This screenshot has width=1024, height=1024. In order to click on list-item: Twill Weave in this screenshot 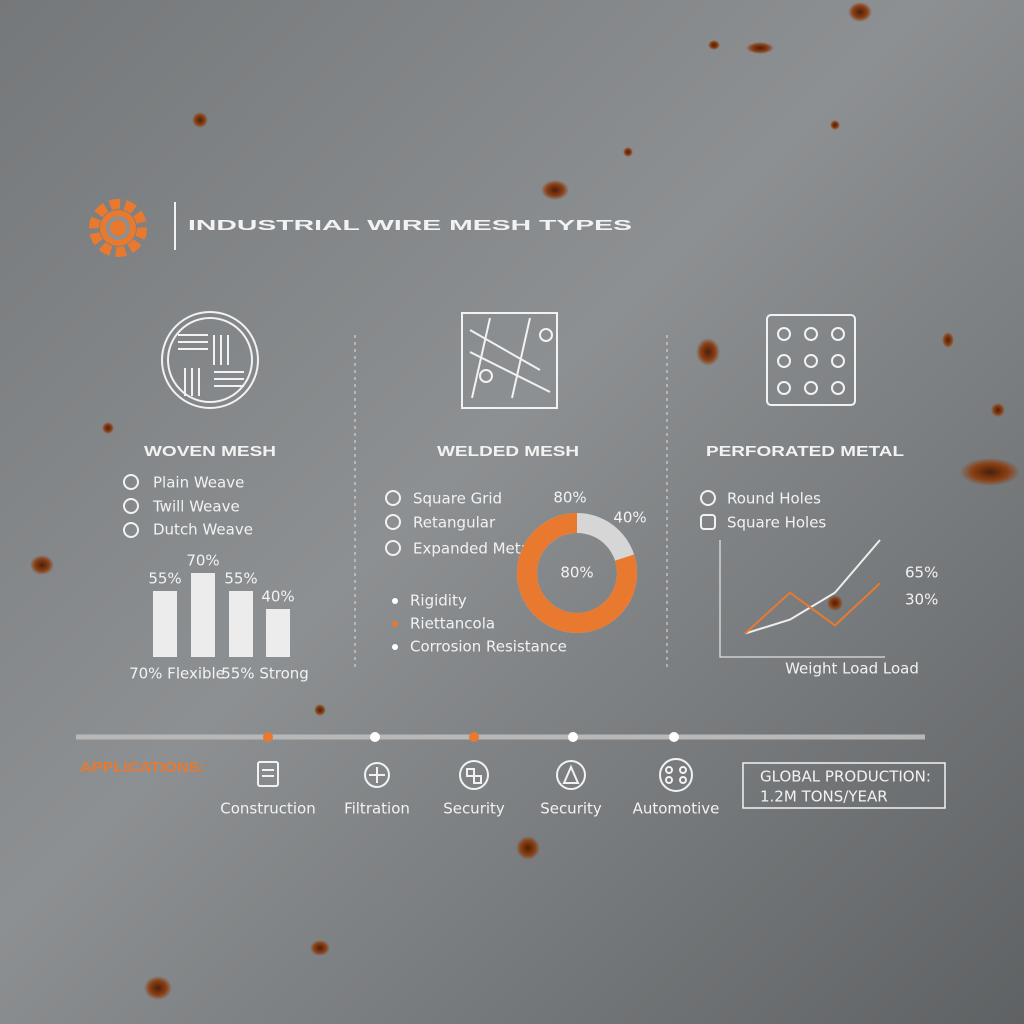, I will do `click(196, 507)`.